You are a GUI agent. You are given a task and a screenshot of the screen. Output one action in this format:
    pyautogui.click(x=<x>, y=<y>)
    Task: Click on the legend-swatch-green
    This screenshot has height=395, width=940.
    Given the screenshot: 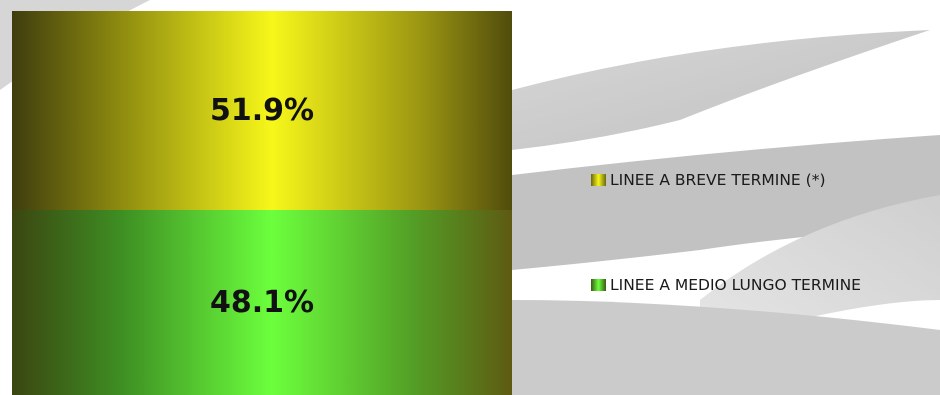 What is the action you would take?
    pyautogui.click(x=598, y=285)
    